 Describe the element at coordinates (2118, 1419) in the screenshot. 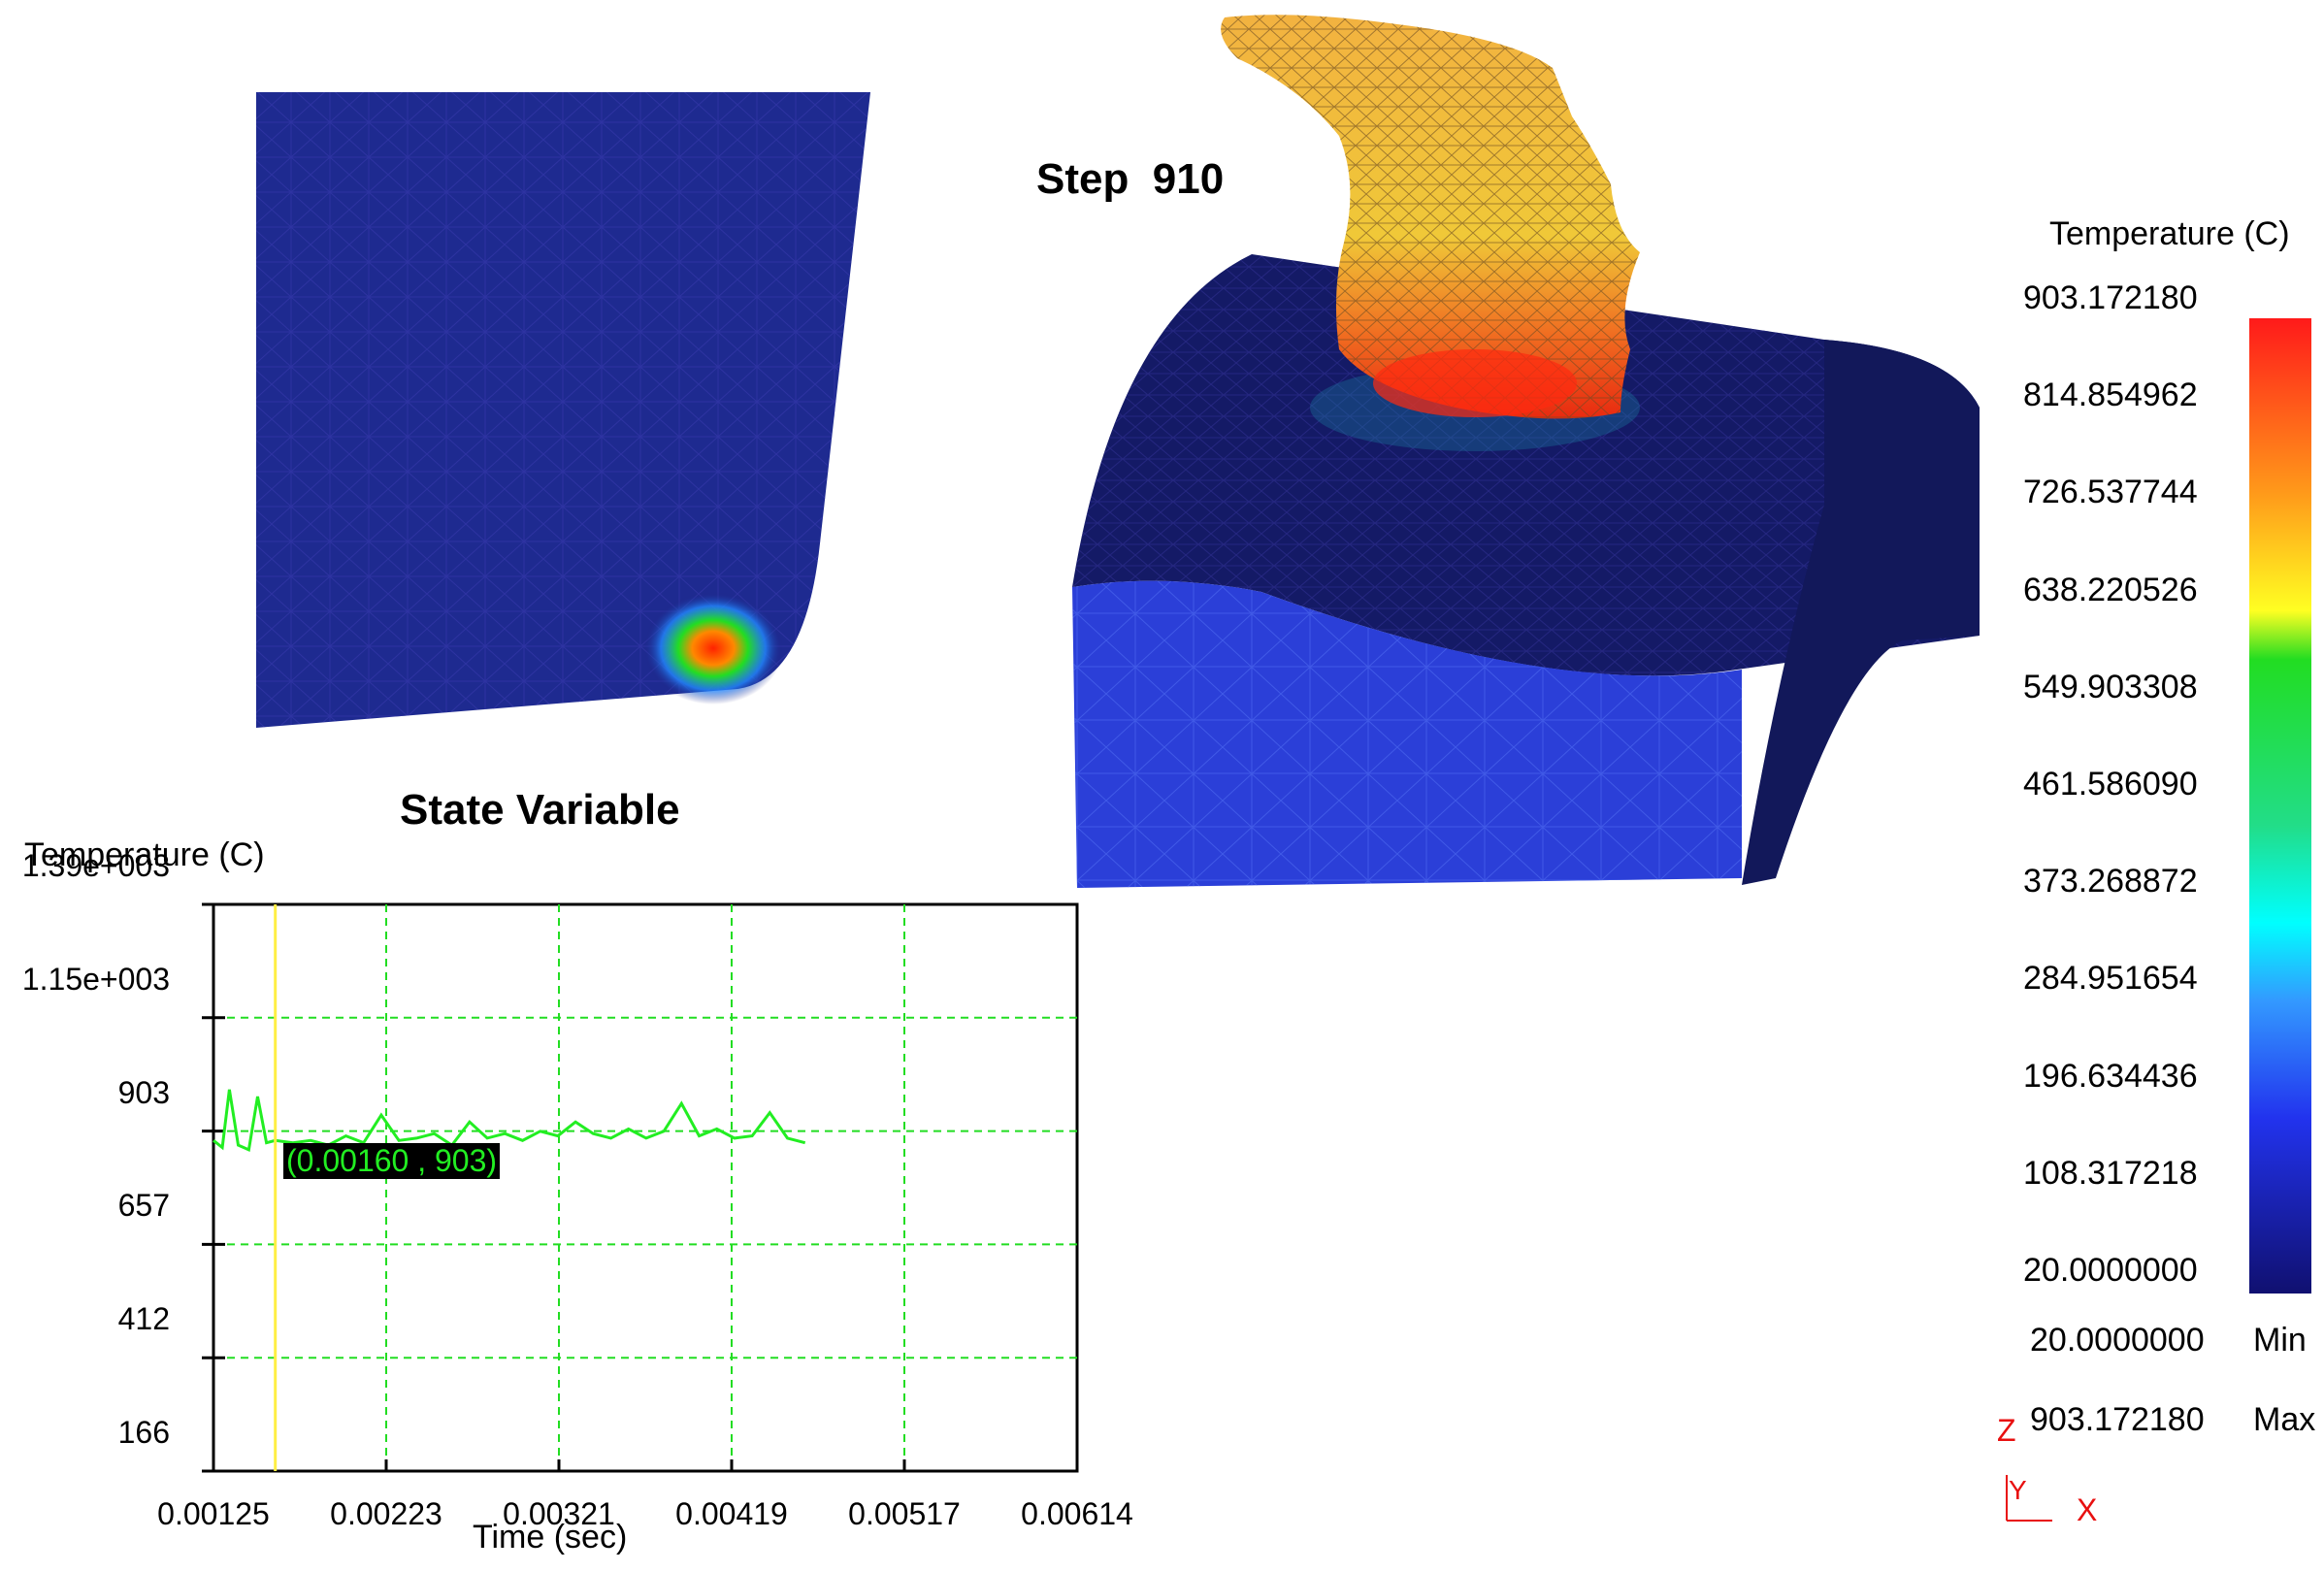

I see `legend-max-value: 903.172180` at that location.